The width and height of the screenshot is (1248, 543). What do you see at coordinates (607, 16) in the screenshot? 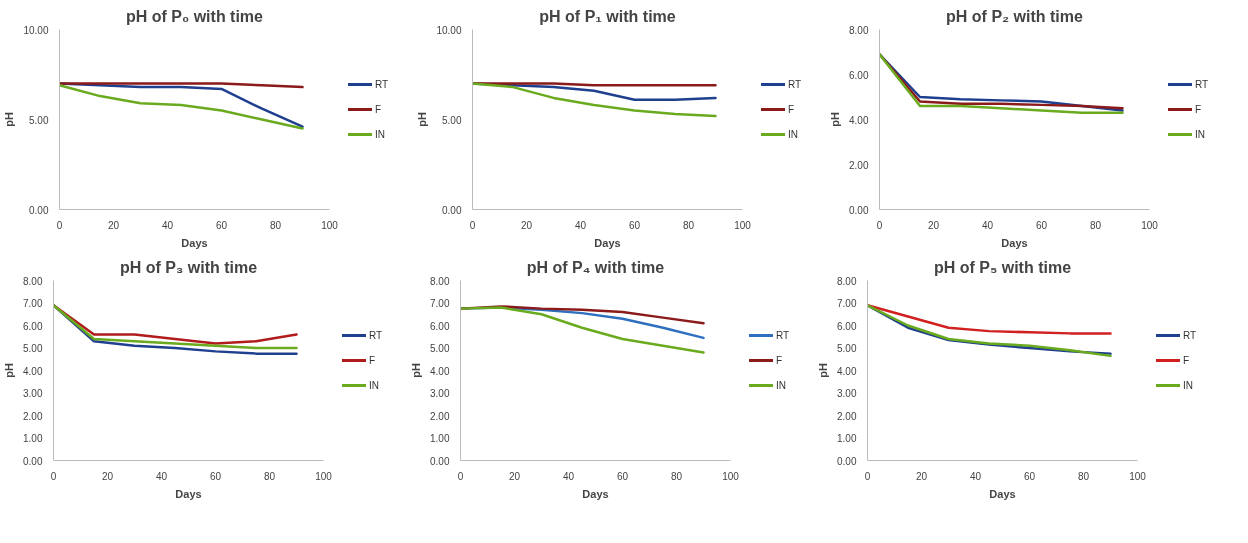
I see `chart-title: pH of P₁ with time` at bounding box center [607, 16].